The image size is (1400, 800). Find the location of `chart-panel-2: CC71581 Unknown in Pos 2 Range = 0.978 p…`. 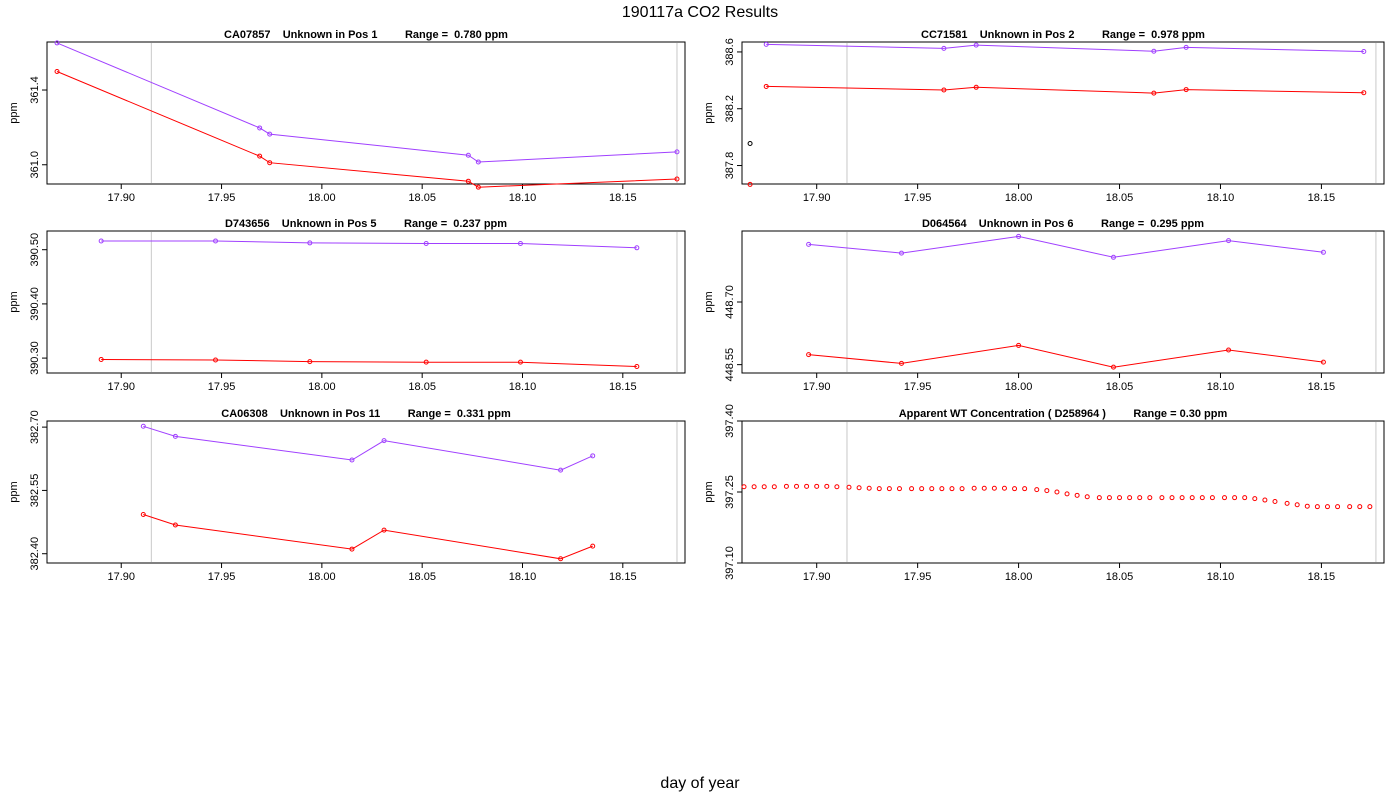

chart-panel-2: CC71581 Unknown in Pos 2 Range = 0.978 p… is located at coordinates (1044, 116).